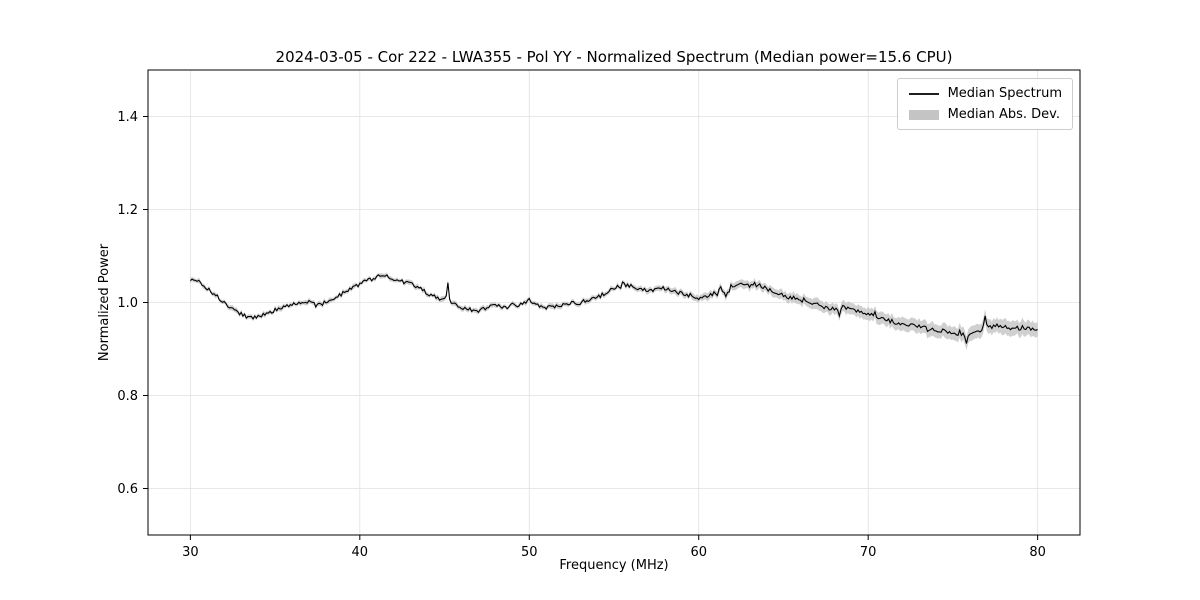 The image size is (1200, 600). Describe the element at coordinates (127, 396) in the screenshot. I see `y-tick-label: 0.8` at that location.